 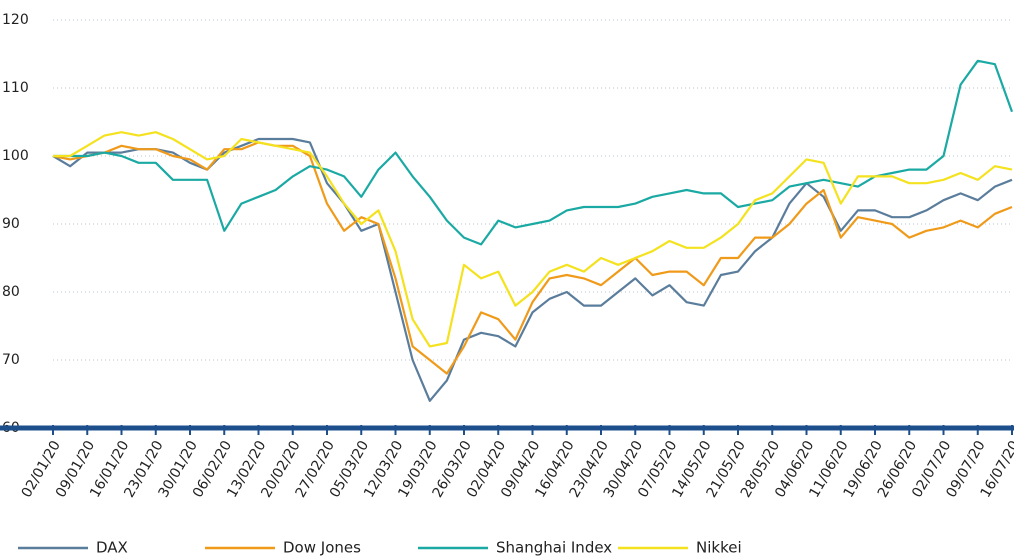 What do you see at coordinates (15, 156) in the screenshot?
I see `y-tick-label: 100` at bounding box center [15, 156].